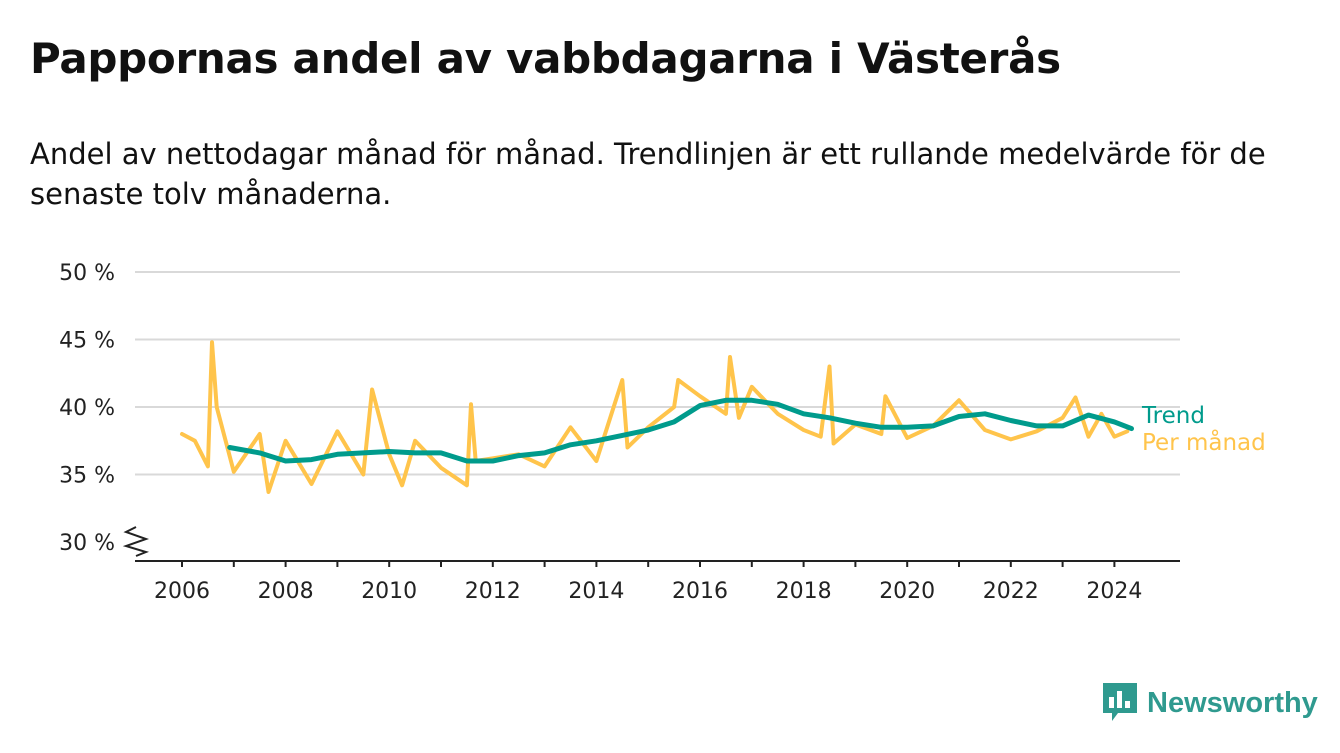 The image size is (1340, 753). Describe the element at coordinates (286, 591) in the screenshot. I see `x-tick-label: 2008` at that location.